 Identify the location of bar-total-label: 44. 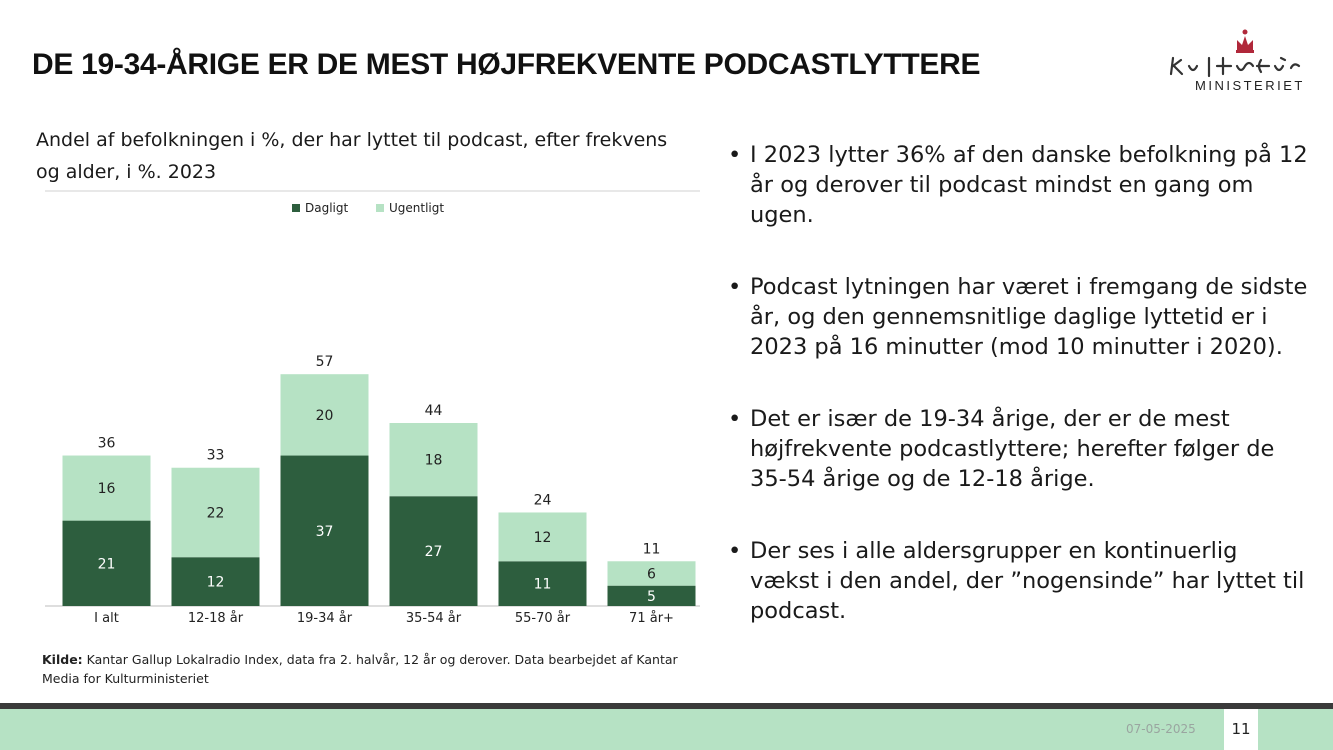
(434, 411).